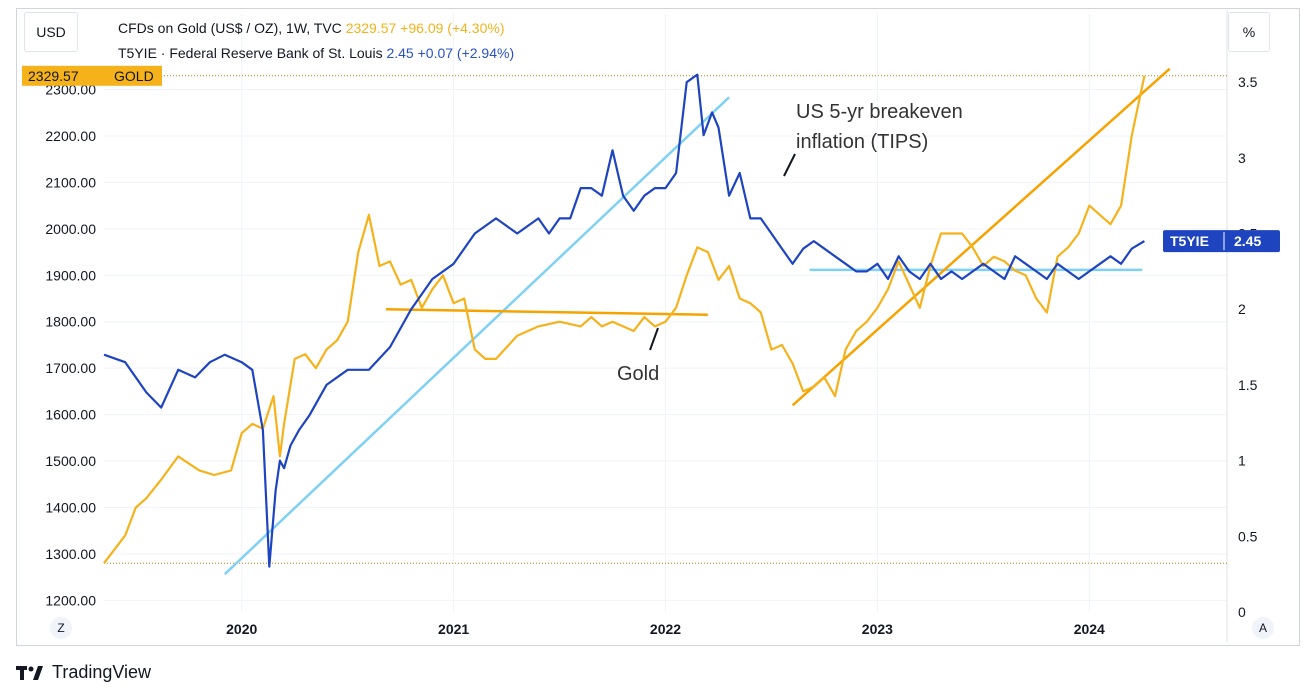 The image size is (1315, 699). I want to click on right-tick-label: 3.5, so click(1248, 82).